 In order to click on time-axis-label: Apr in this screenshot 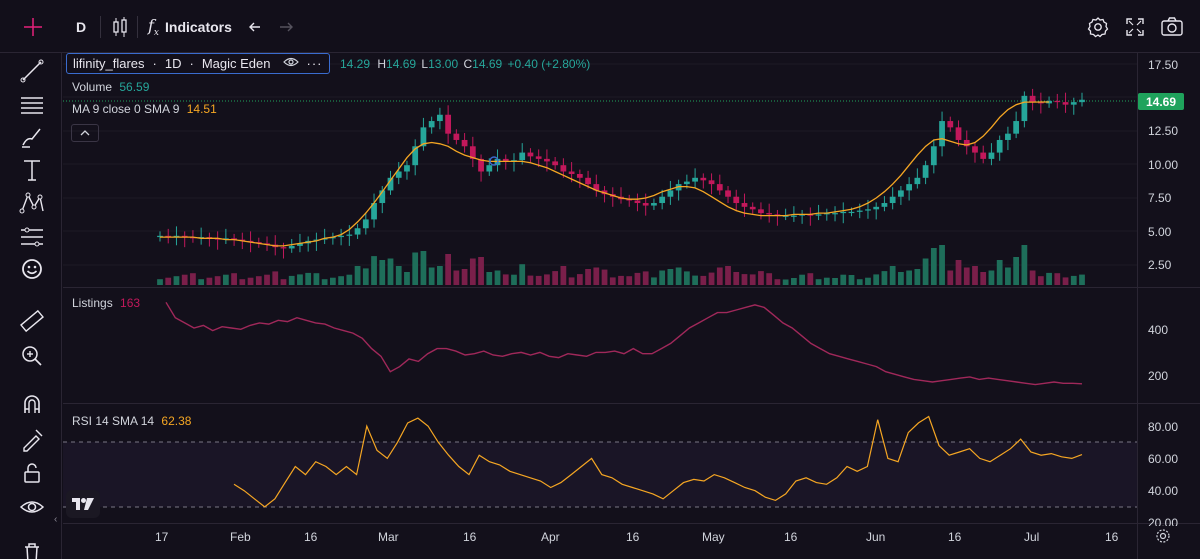, I will do `click(550, 537)`.